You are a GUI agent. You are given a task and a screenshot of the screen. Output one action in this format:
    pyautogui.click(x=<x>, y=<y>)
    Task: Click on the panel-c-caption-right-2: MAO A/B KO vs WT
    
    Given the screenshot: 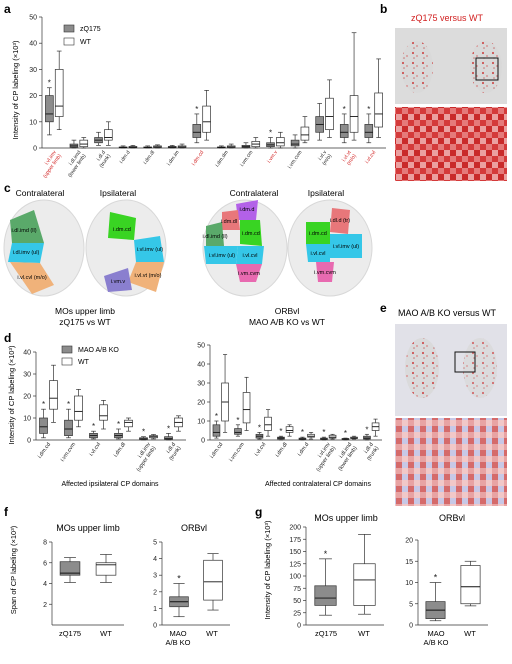 What is the action you would take?
    pyautogui.click(x=287, y=322)
    